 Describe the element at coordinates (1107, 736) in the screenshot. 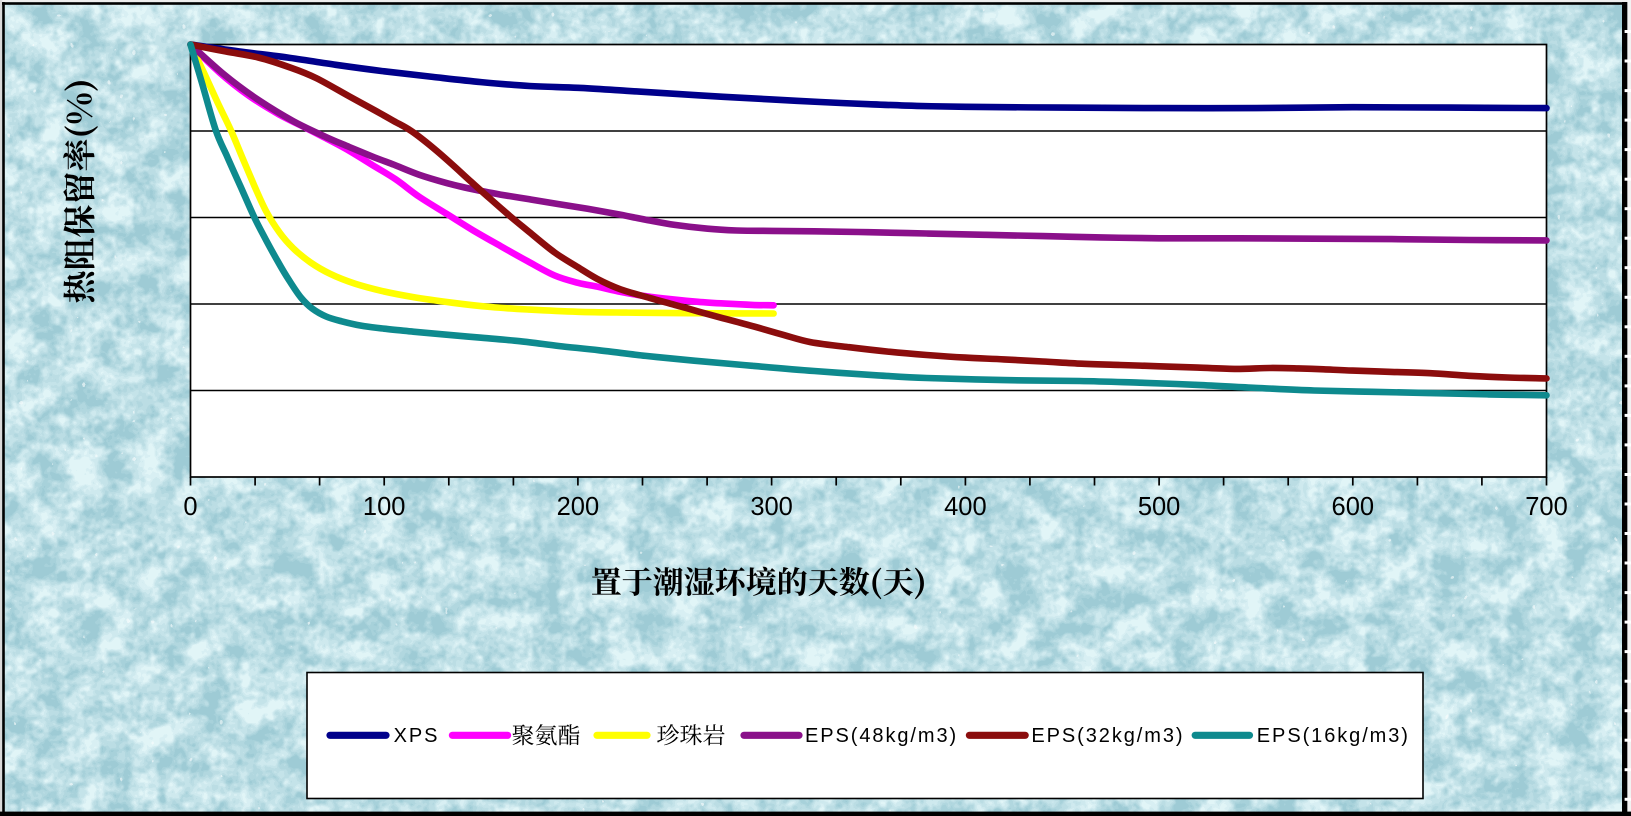

I see `svg-text: EPS(32kg/m3)` at that location.